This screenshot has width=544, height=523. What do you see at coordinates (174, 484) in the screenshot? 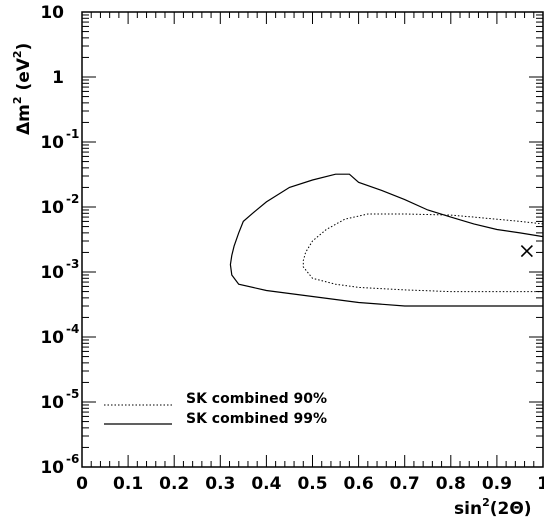
I see `x-tick-label: 0.2` at bounding box center [174, 484].